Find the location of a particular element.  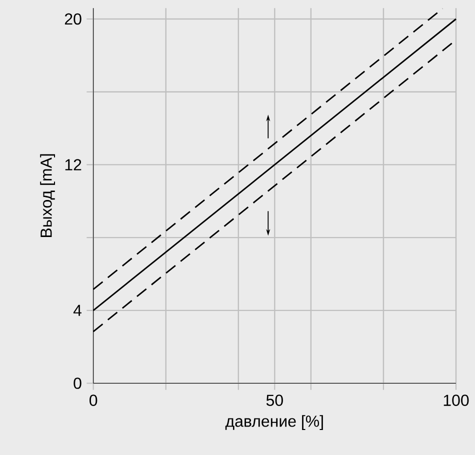

x-tick-label: 100 is located at coordinates (456, 400).